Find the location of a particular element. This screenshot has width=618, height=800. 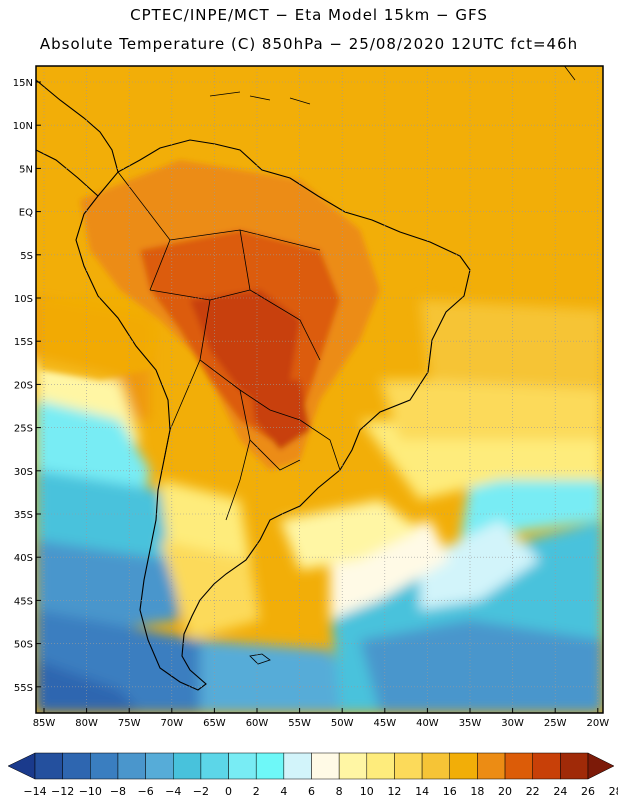

colorbar-label: 24 is located at coordinates (560, 791).